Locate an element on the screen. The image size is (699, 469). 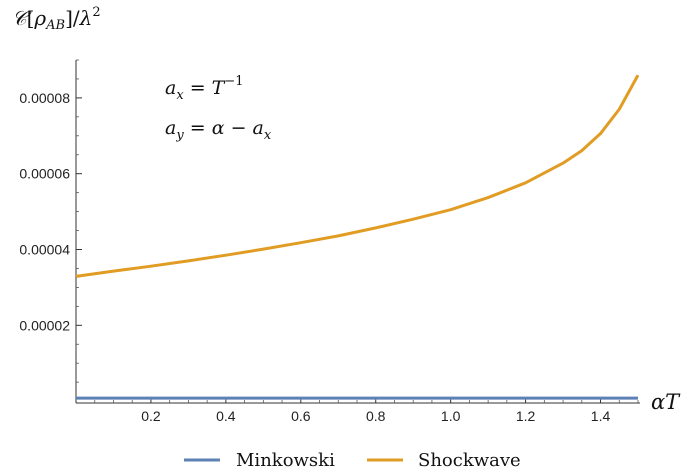
annotation-ay: ay = α − ax is located at coordinates (218, 130).